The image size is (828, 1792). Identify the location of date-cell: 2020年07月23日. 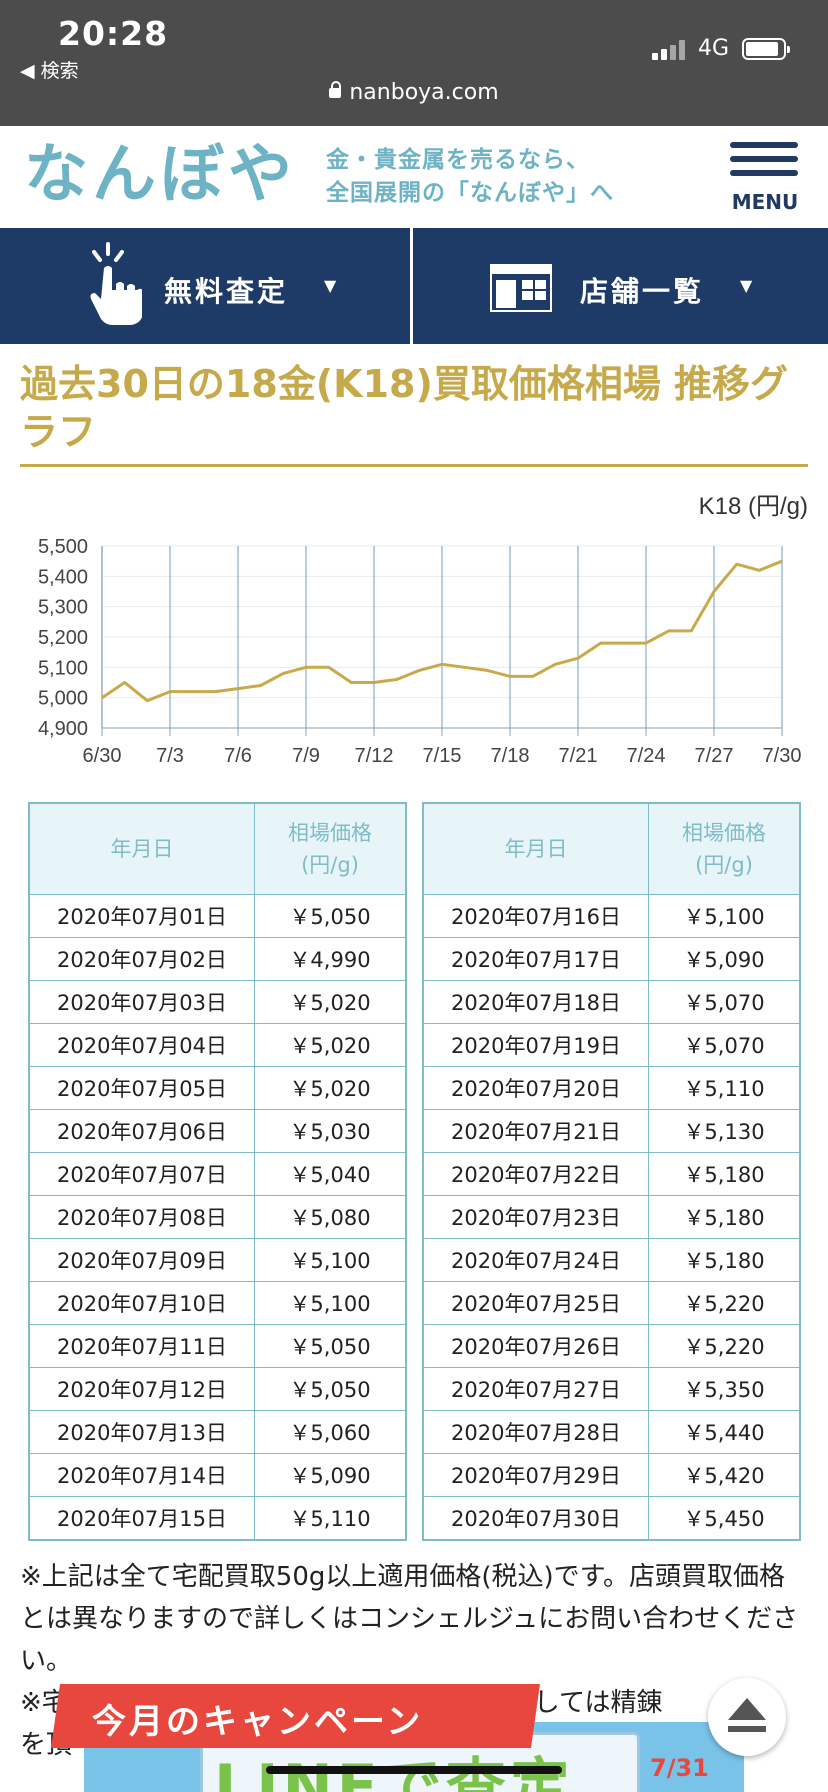
(535, 1217).